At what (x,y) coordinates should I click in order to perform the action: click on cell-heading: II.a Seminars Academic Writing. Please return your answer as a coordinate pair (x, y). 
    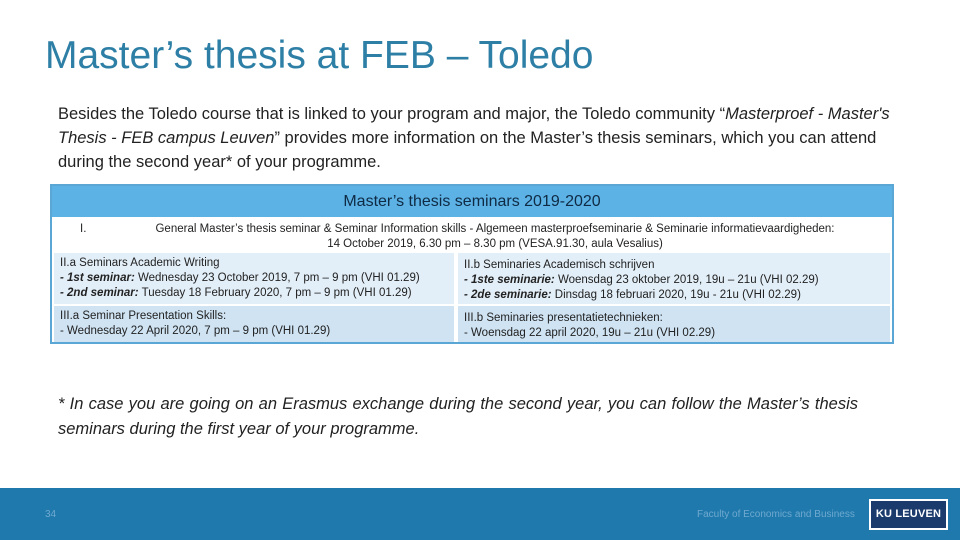
    Looking at the image, I should click on (140, 263).